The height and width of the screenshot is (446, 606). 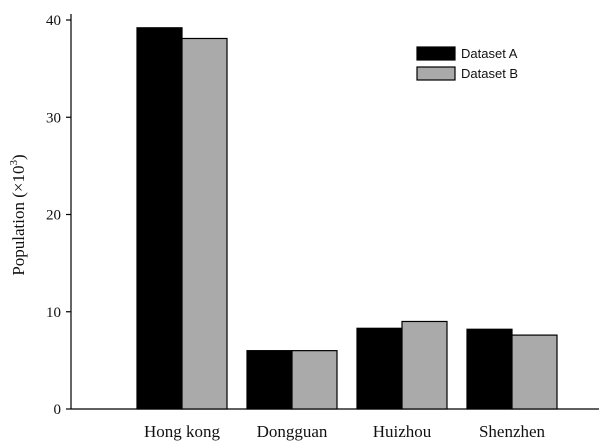 I want to click on y-axis-title: Population (×103), so click(x=18, y=214).